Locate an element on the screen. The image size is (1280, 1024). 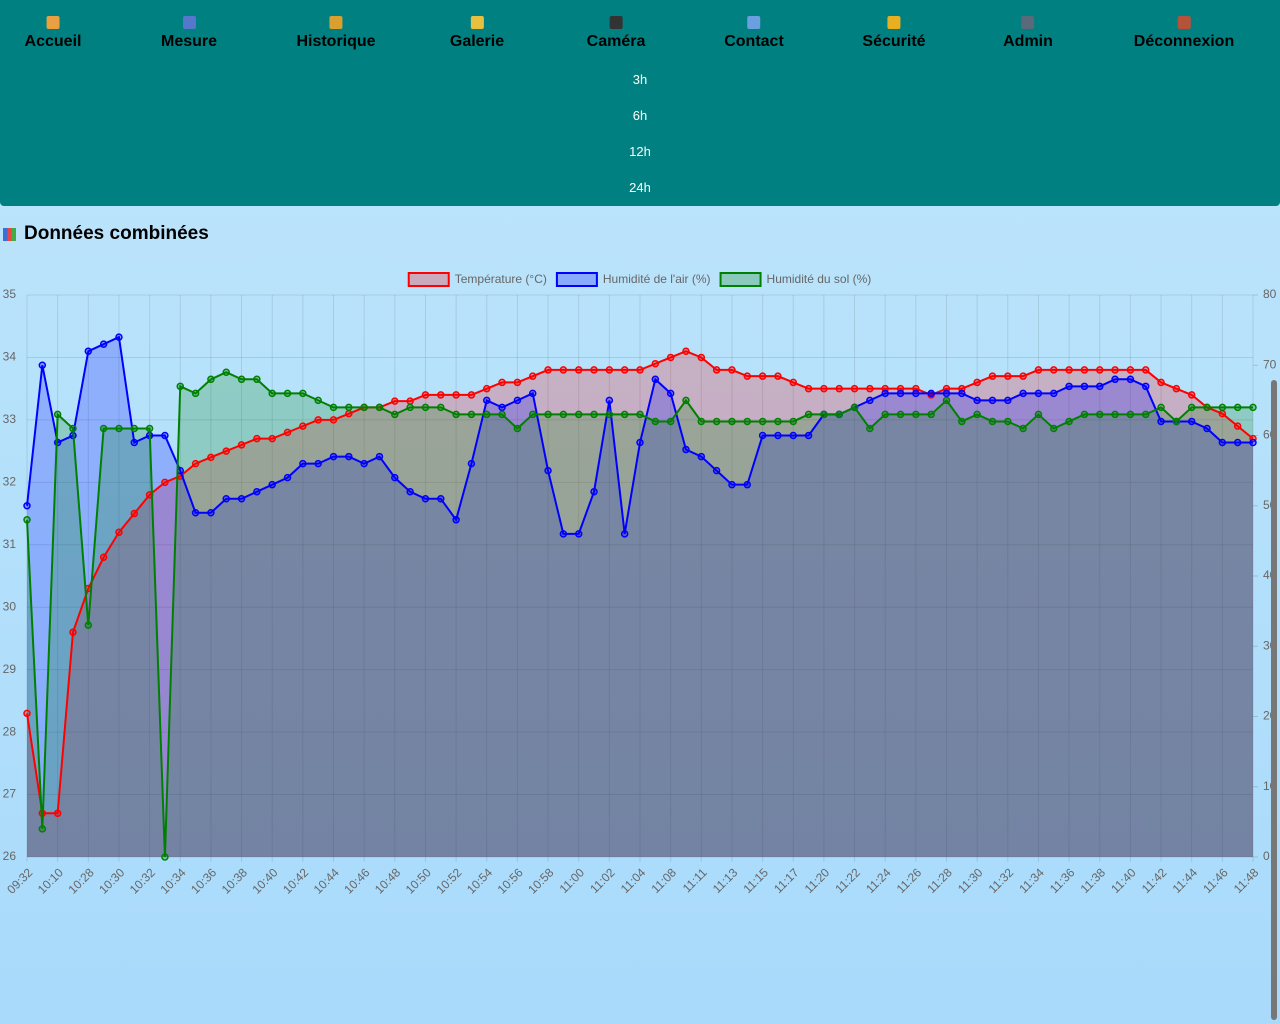
nav-item: Historique is located at coordinates (336, 32).